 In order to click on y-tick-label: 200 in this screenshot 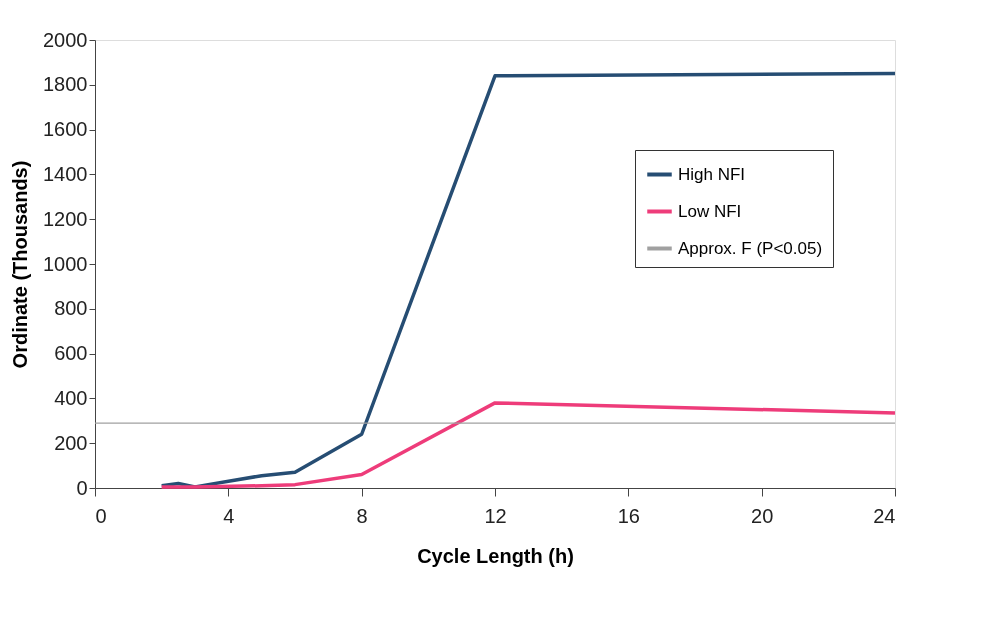, I will do `click(71, 442)`.